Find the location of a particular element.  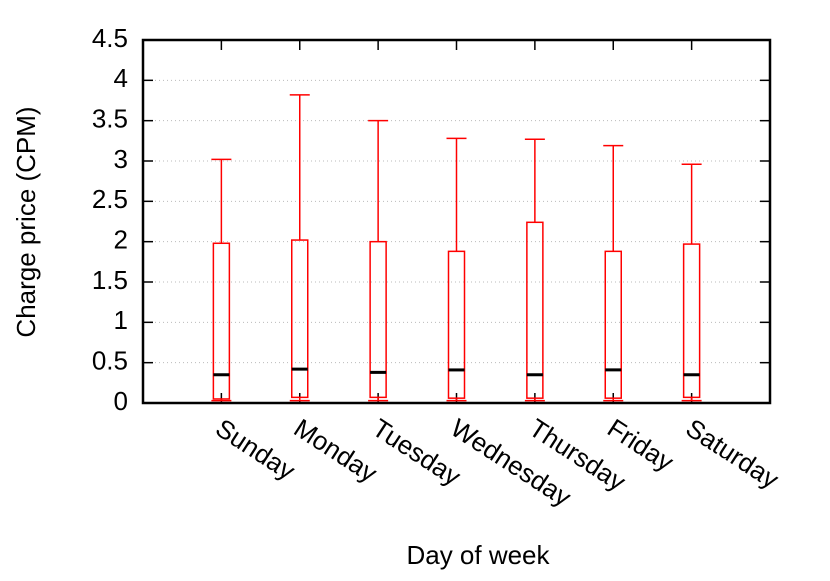

y-tick-label: 1 is located at coordinates (121, 320).